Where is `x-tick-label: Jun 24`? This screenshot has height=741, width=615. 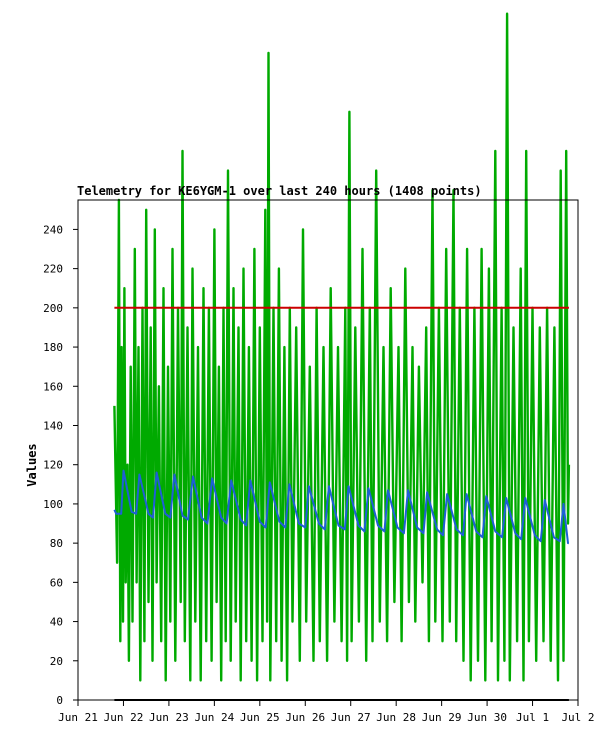 x-tick-label: Jun 24 is located at coordinates (214, 717).